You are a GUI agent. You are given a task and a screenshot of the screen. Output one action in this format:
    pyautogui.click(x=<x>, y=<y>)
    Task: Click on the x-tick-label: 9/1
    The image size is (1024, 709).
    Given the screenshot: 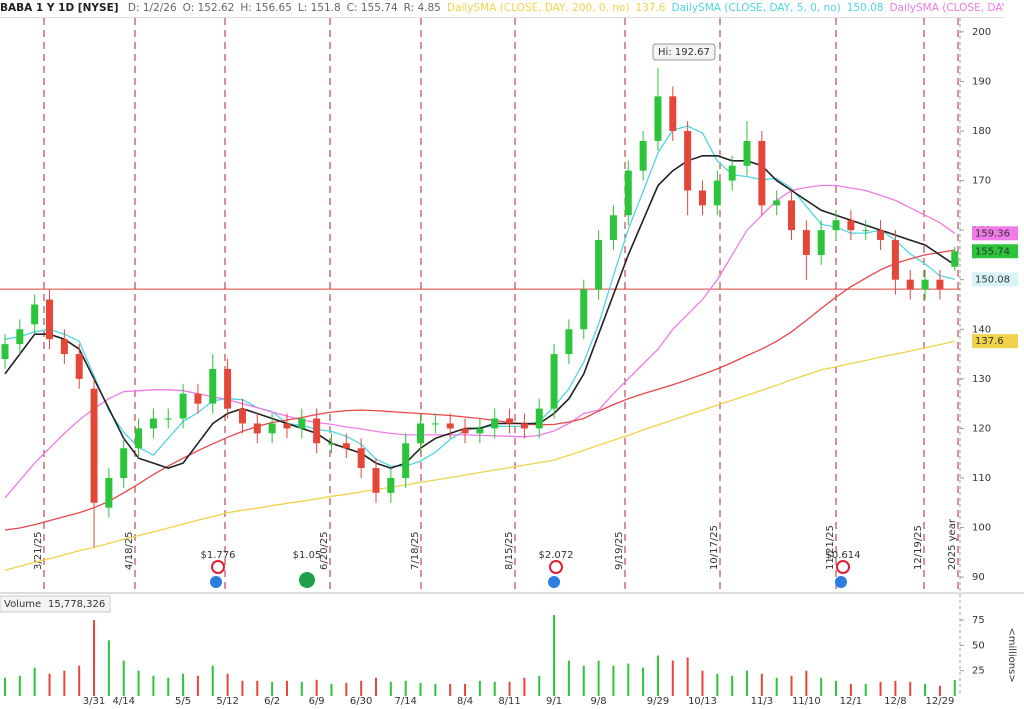 What is the action you would take?
    pyautogui.click(x=554, y=701)
    